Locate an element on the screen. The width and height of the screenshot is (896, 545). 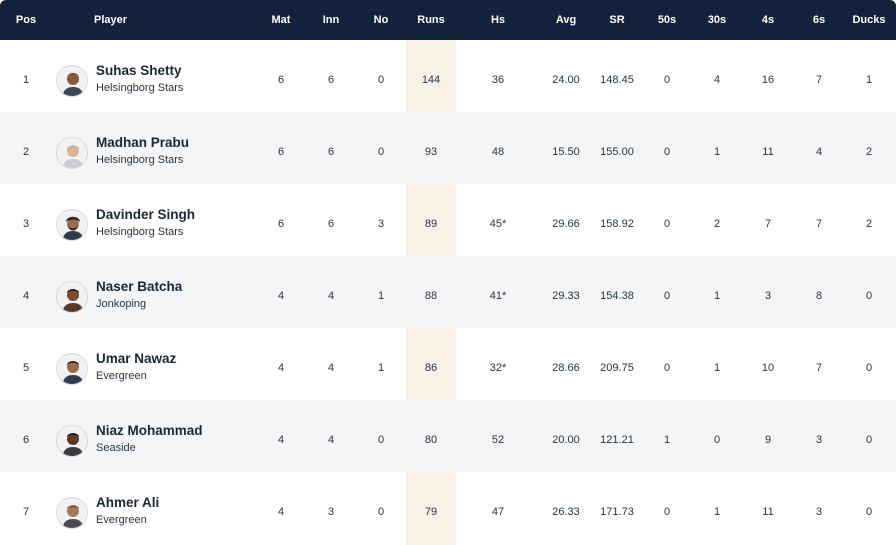
avg-cell: 15.50 is located at coordinates (566, 152).